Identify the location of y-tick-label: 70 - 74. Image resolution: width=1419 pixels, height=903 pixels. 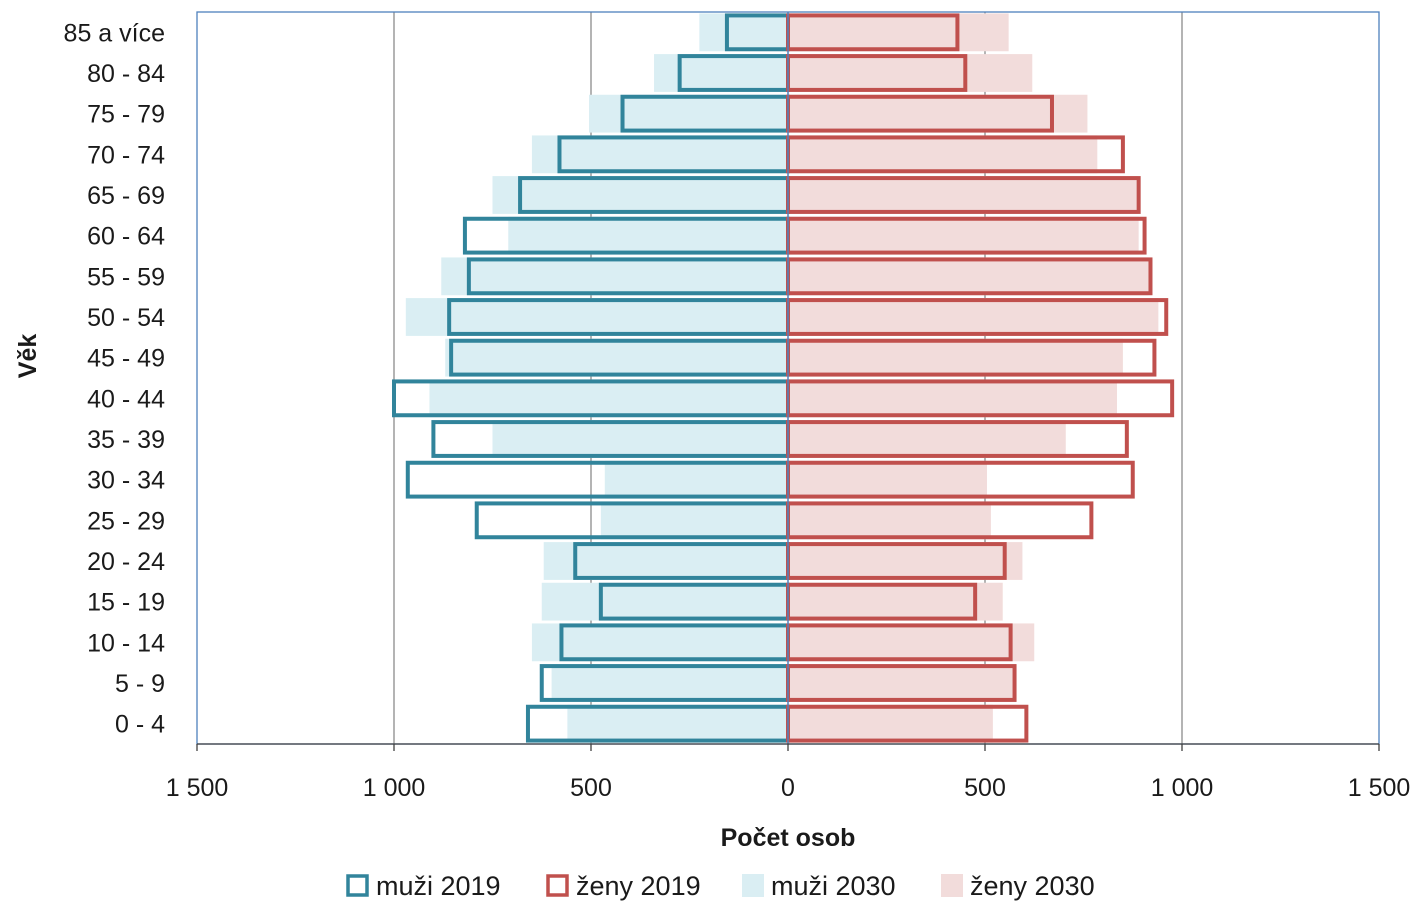
(126, 155).